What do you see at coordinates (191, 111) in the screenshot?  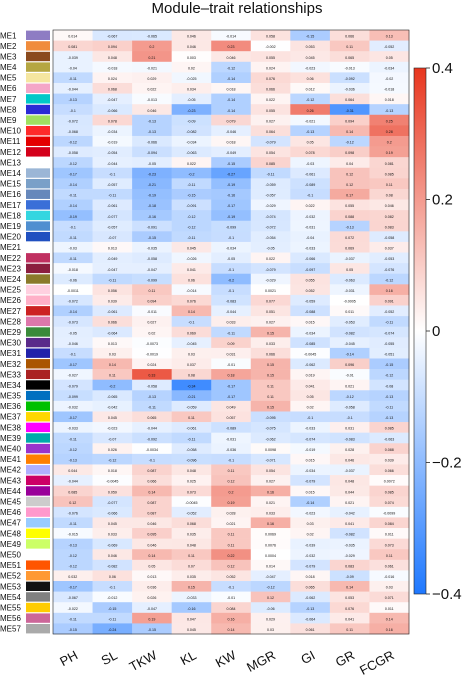 I see `cell-value: -0.23` at bounding box center [191, 111].